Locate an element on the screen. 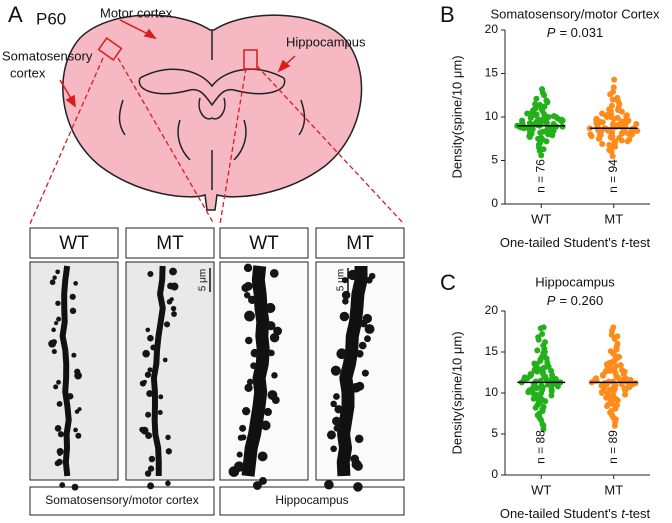  y-tick-label: 0 is located at coordinates (494, 203).